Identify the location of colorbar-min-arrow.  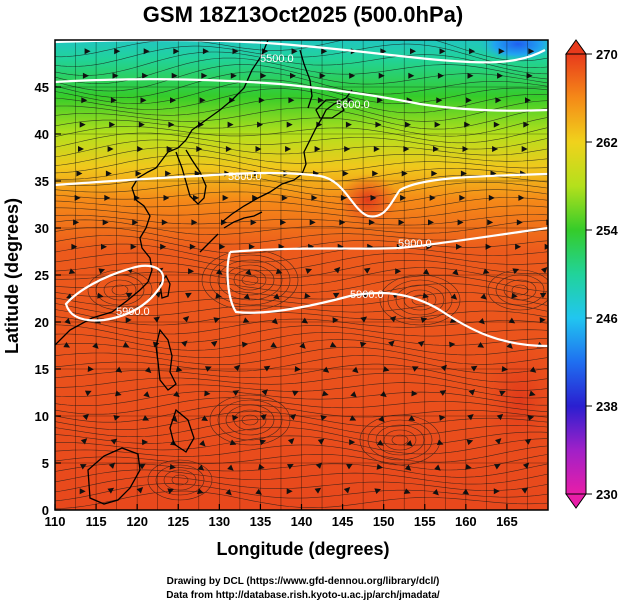
(576, 501).